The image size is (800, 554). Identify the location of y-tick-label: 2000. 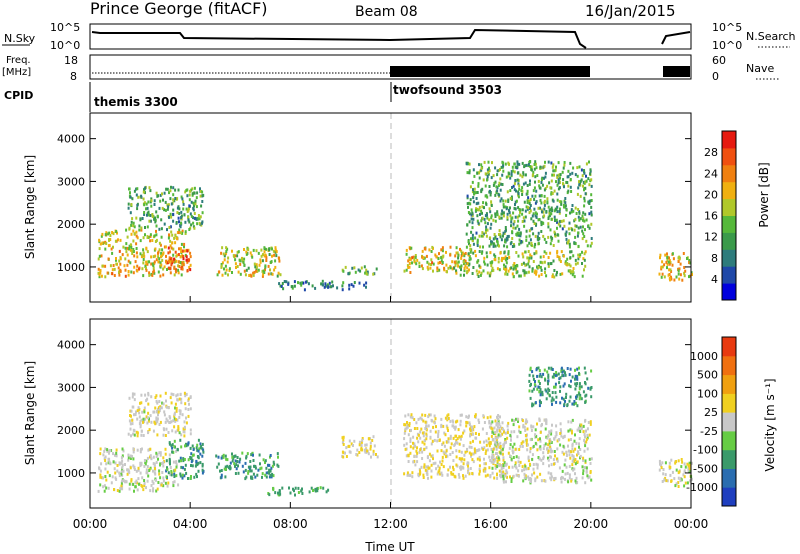
(71, 430).